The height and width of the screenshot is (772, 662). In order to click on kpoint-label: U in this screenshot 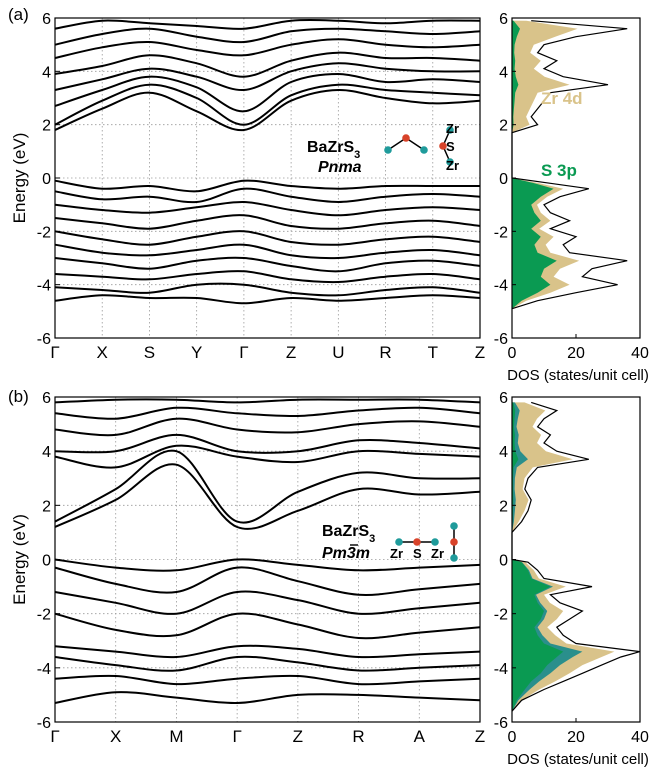, I will do `click(338, 352)`.